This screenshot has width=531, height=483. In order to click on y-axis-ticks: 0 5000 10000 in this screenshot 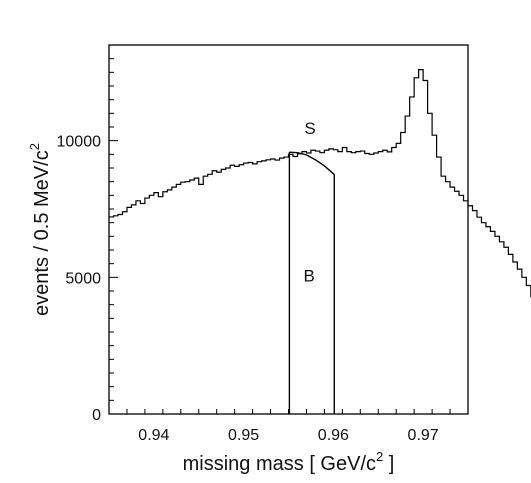, I will do `click(87, 234)`.